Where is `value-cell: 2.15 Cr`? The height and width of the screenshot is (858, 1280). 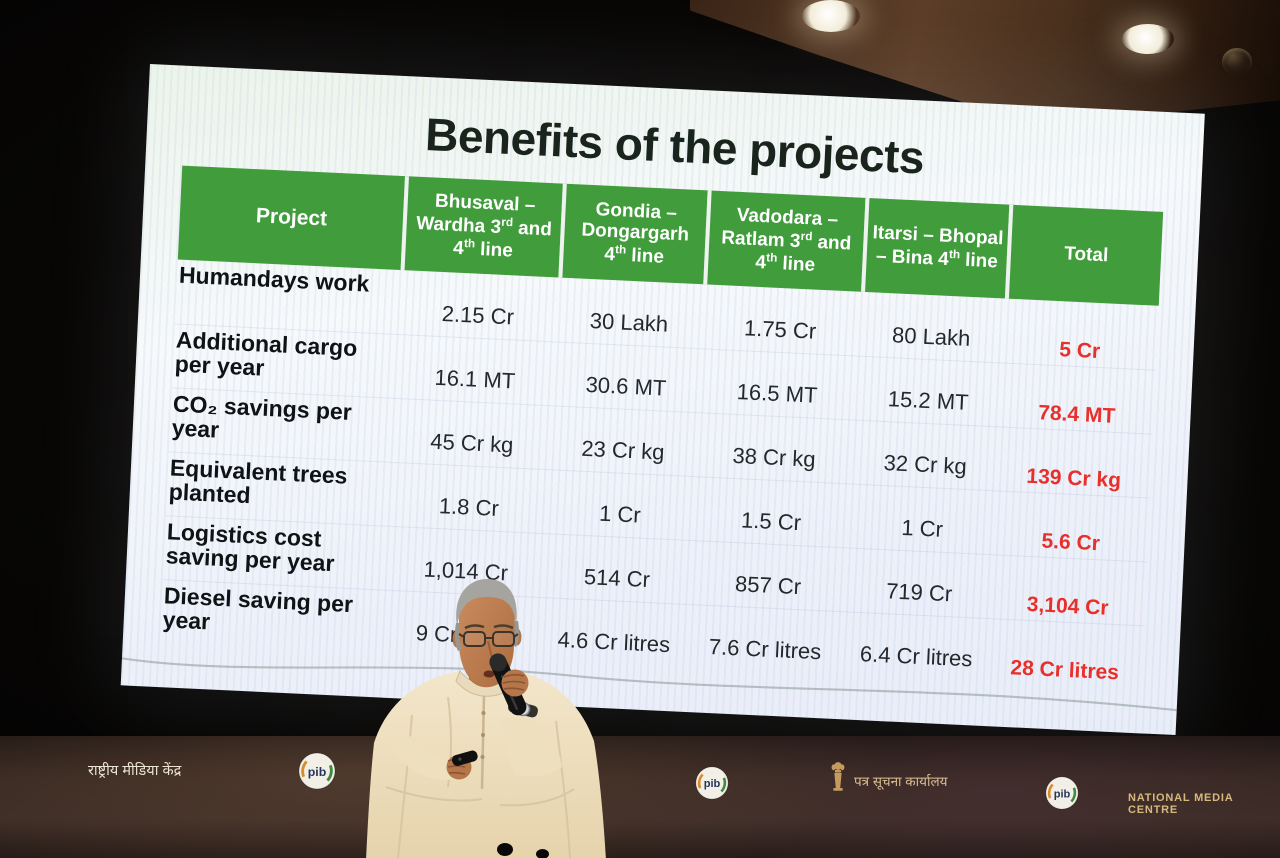 value-cell: 2.15 Cr is located at coordinates (478, 315).